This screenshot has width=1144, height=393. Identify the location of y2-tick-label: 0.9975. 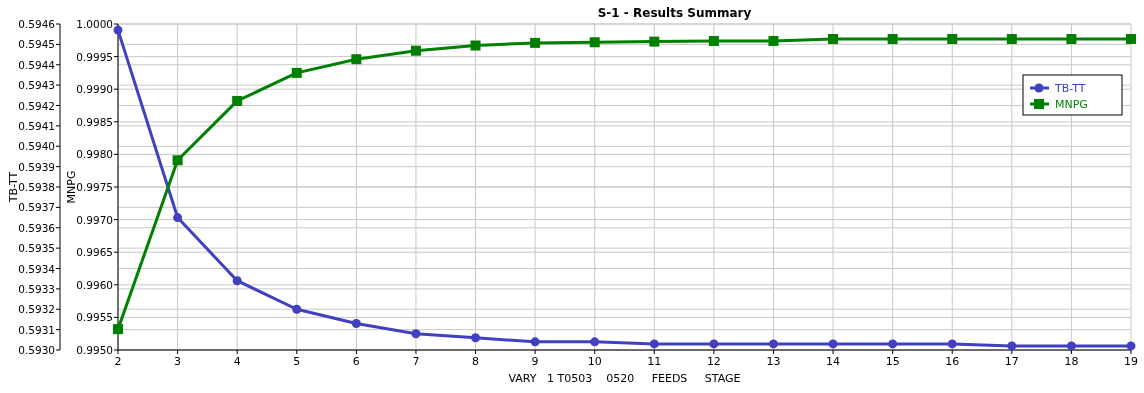
(94, 187).